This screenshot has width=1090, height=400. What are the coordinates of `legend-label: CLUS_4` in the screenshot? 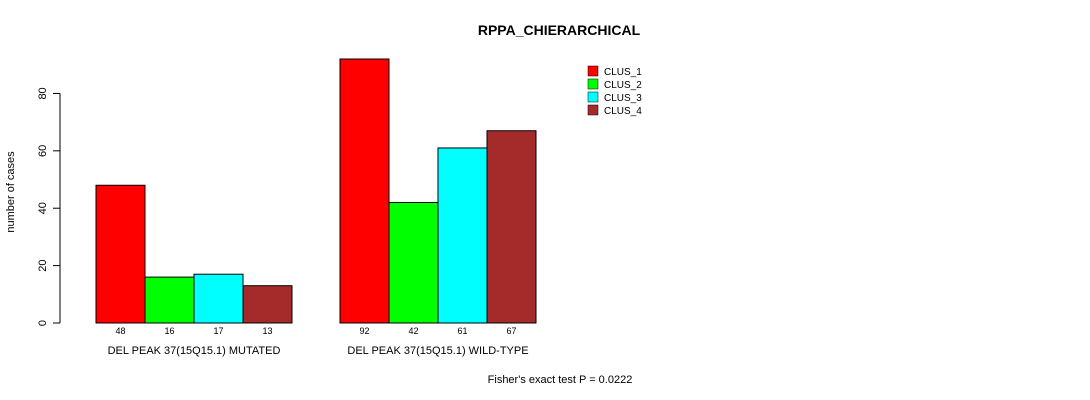 It's located at (623, 111).